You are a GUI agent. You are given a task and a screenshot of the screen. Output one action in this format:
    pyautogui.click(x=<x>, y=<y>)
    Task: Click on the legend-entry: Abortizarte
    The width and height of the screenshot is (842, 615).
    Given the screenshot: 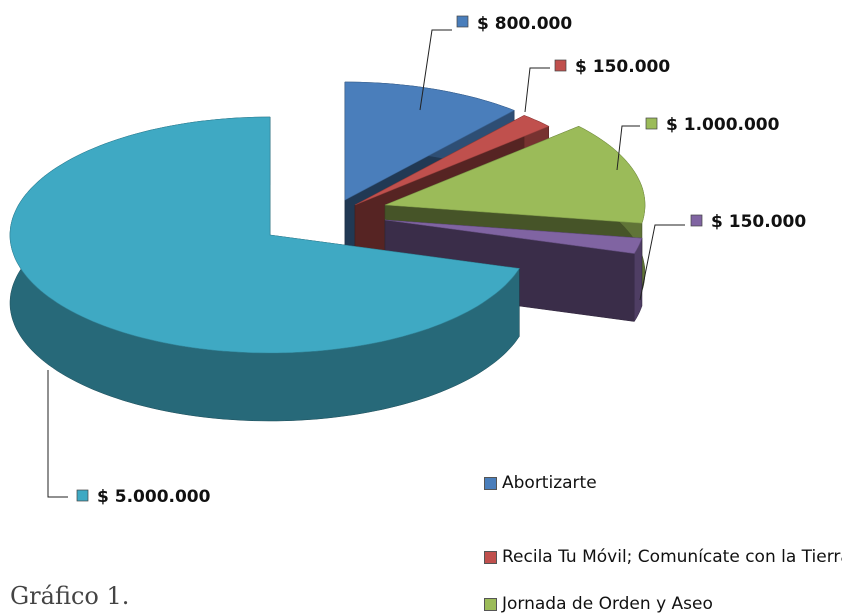 What is the action you would take?
    pyautogui.click(x=663, y=483)
    